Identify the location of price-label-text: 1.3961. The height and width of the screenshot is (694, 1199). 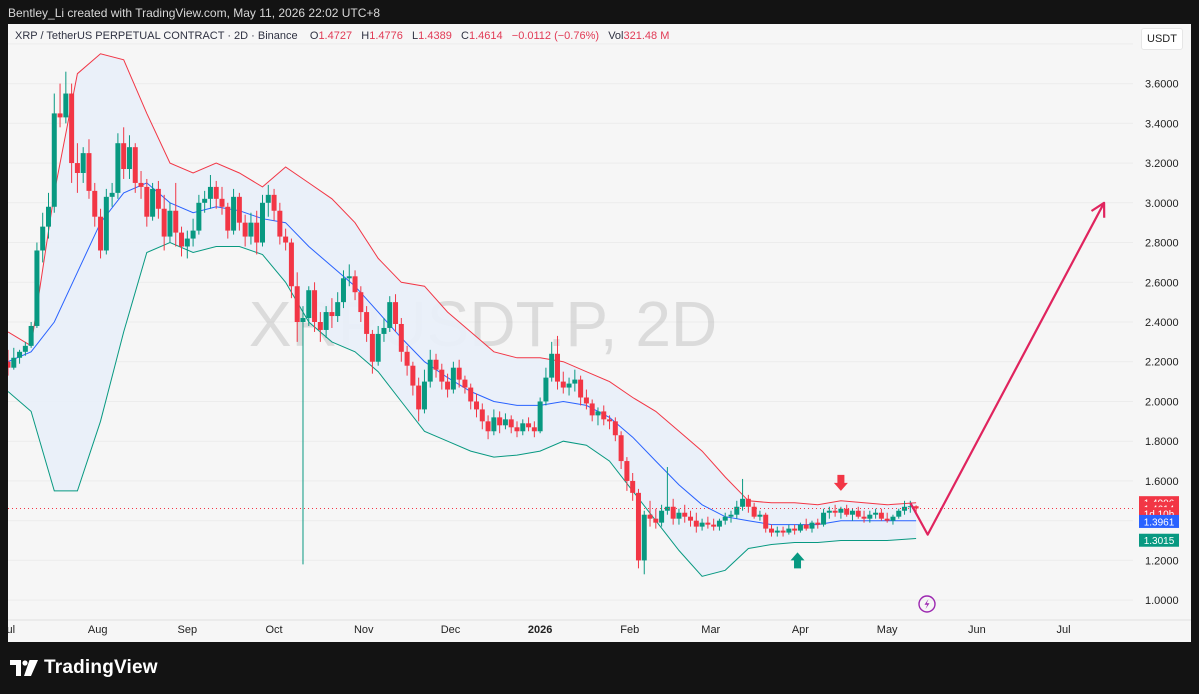
(1159, 522).